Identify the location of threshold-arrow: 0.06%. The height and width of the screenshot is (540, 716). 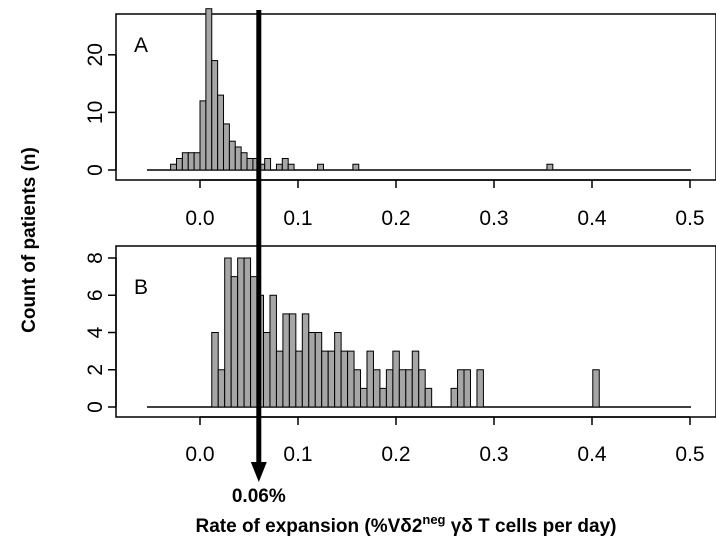
(259, 258).